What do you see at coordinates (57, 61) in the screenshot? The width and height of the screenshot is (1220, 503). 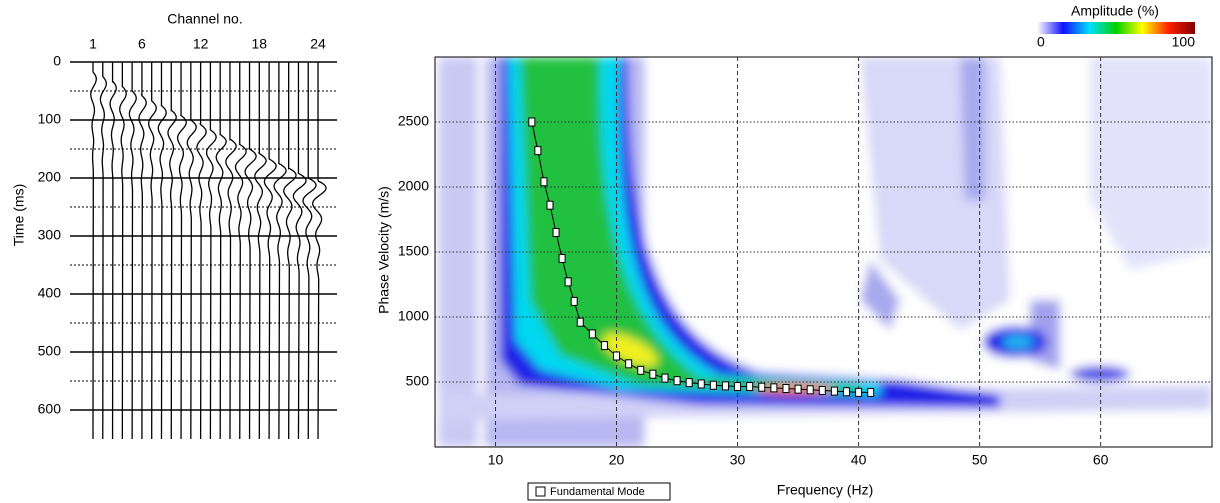 I see `y-tick-label: 0` at bounding box center [57, 61].